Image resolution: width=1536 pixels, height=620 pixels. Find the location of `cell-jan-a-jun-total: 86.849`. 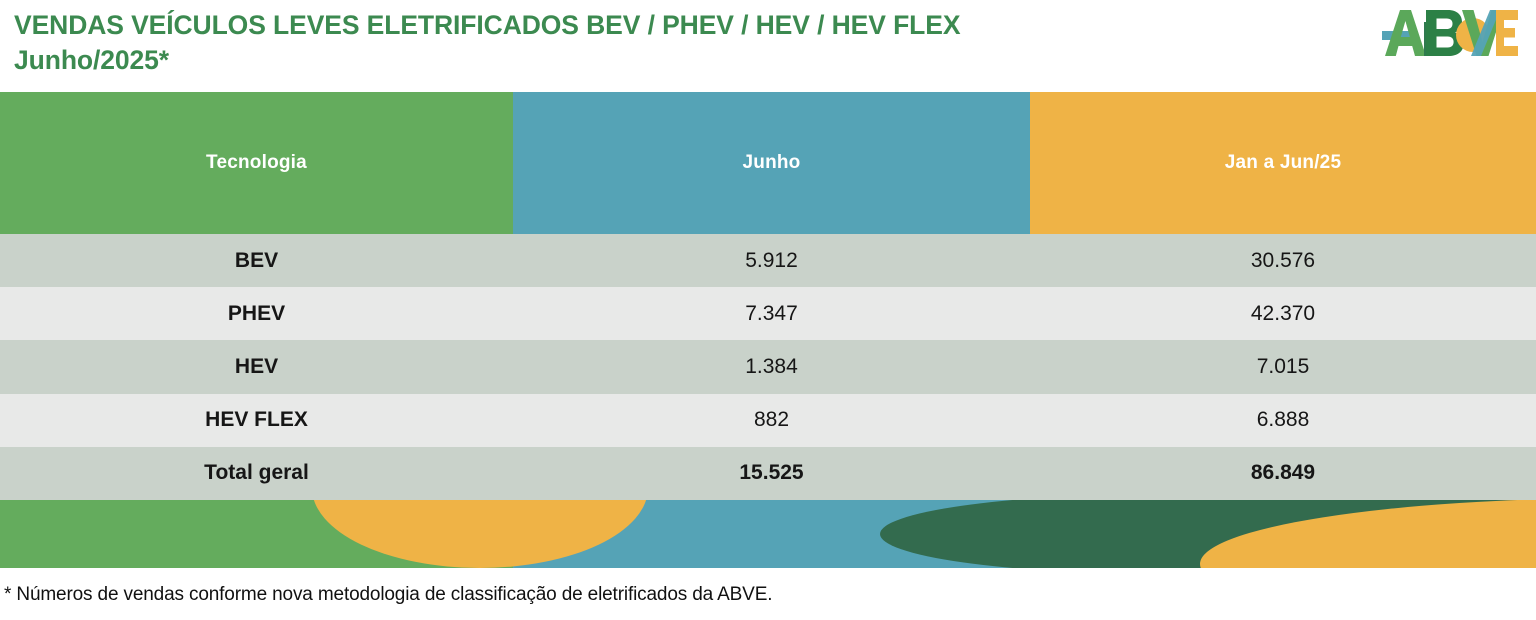

cell-jan-a-jun-total: 86.849 is located at coordinates (1283, 473).